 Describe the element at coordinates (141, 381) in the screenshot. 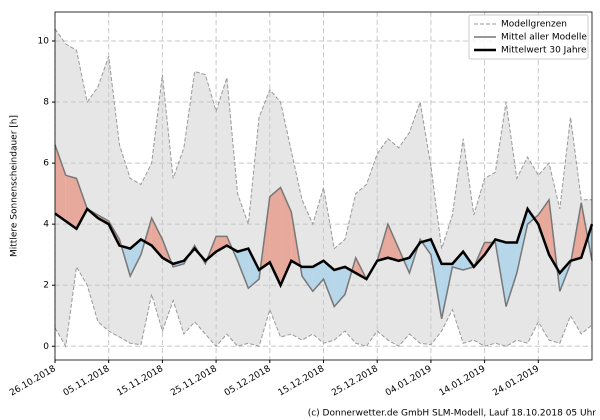

I see `x-tick-label: 15.11.2018` at that location.